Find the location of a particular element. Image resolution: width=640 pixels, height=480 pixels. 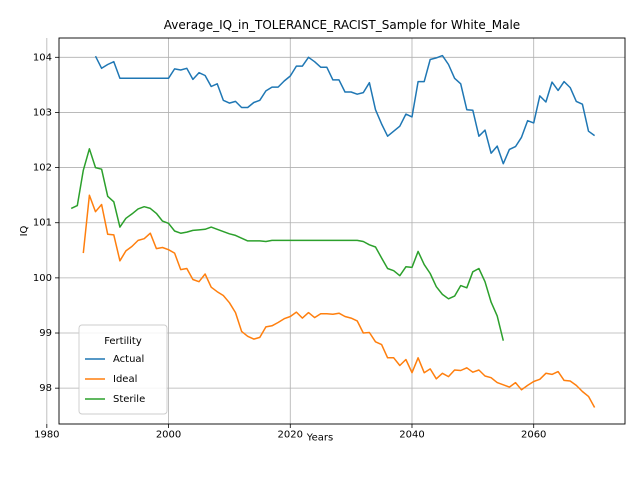

x-tick-label: 2020 is located at coordinates (290, 434).